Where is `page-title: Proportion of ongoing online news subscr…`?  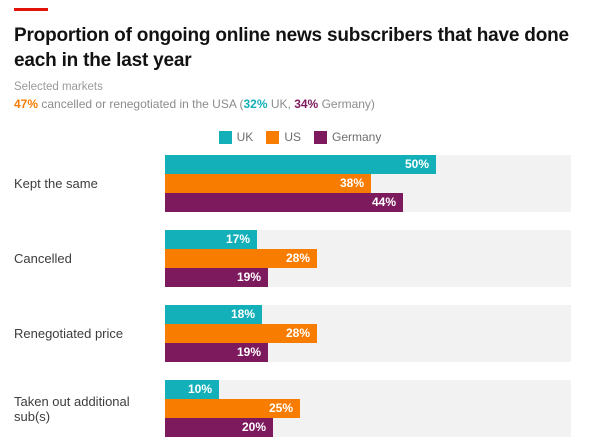
page-title: Proportion of ongoing online news subscr… is located at coordinates (291, 48).